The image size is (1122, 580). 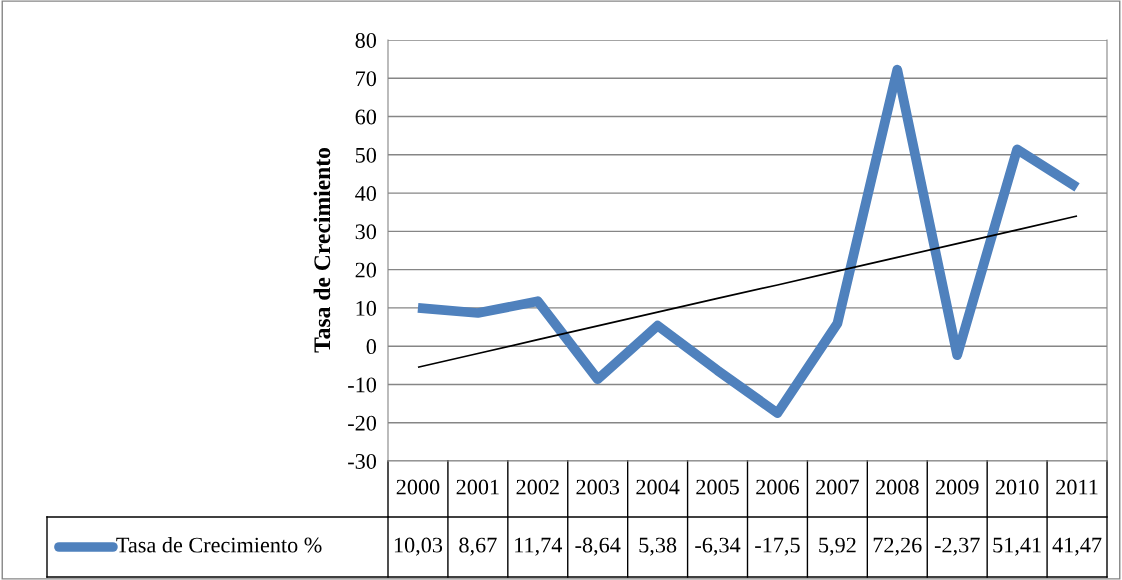 I want to click on y-tick-label: 30, so click(x=366, y=232).